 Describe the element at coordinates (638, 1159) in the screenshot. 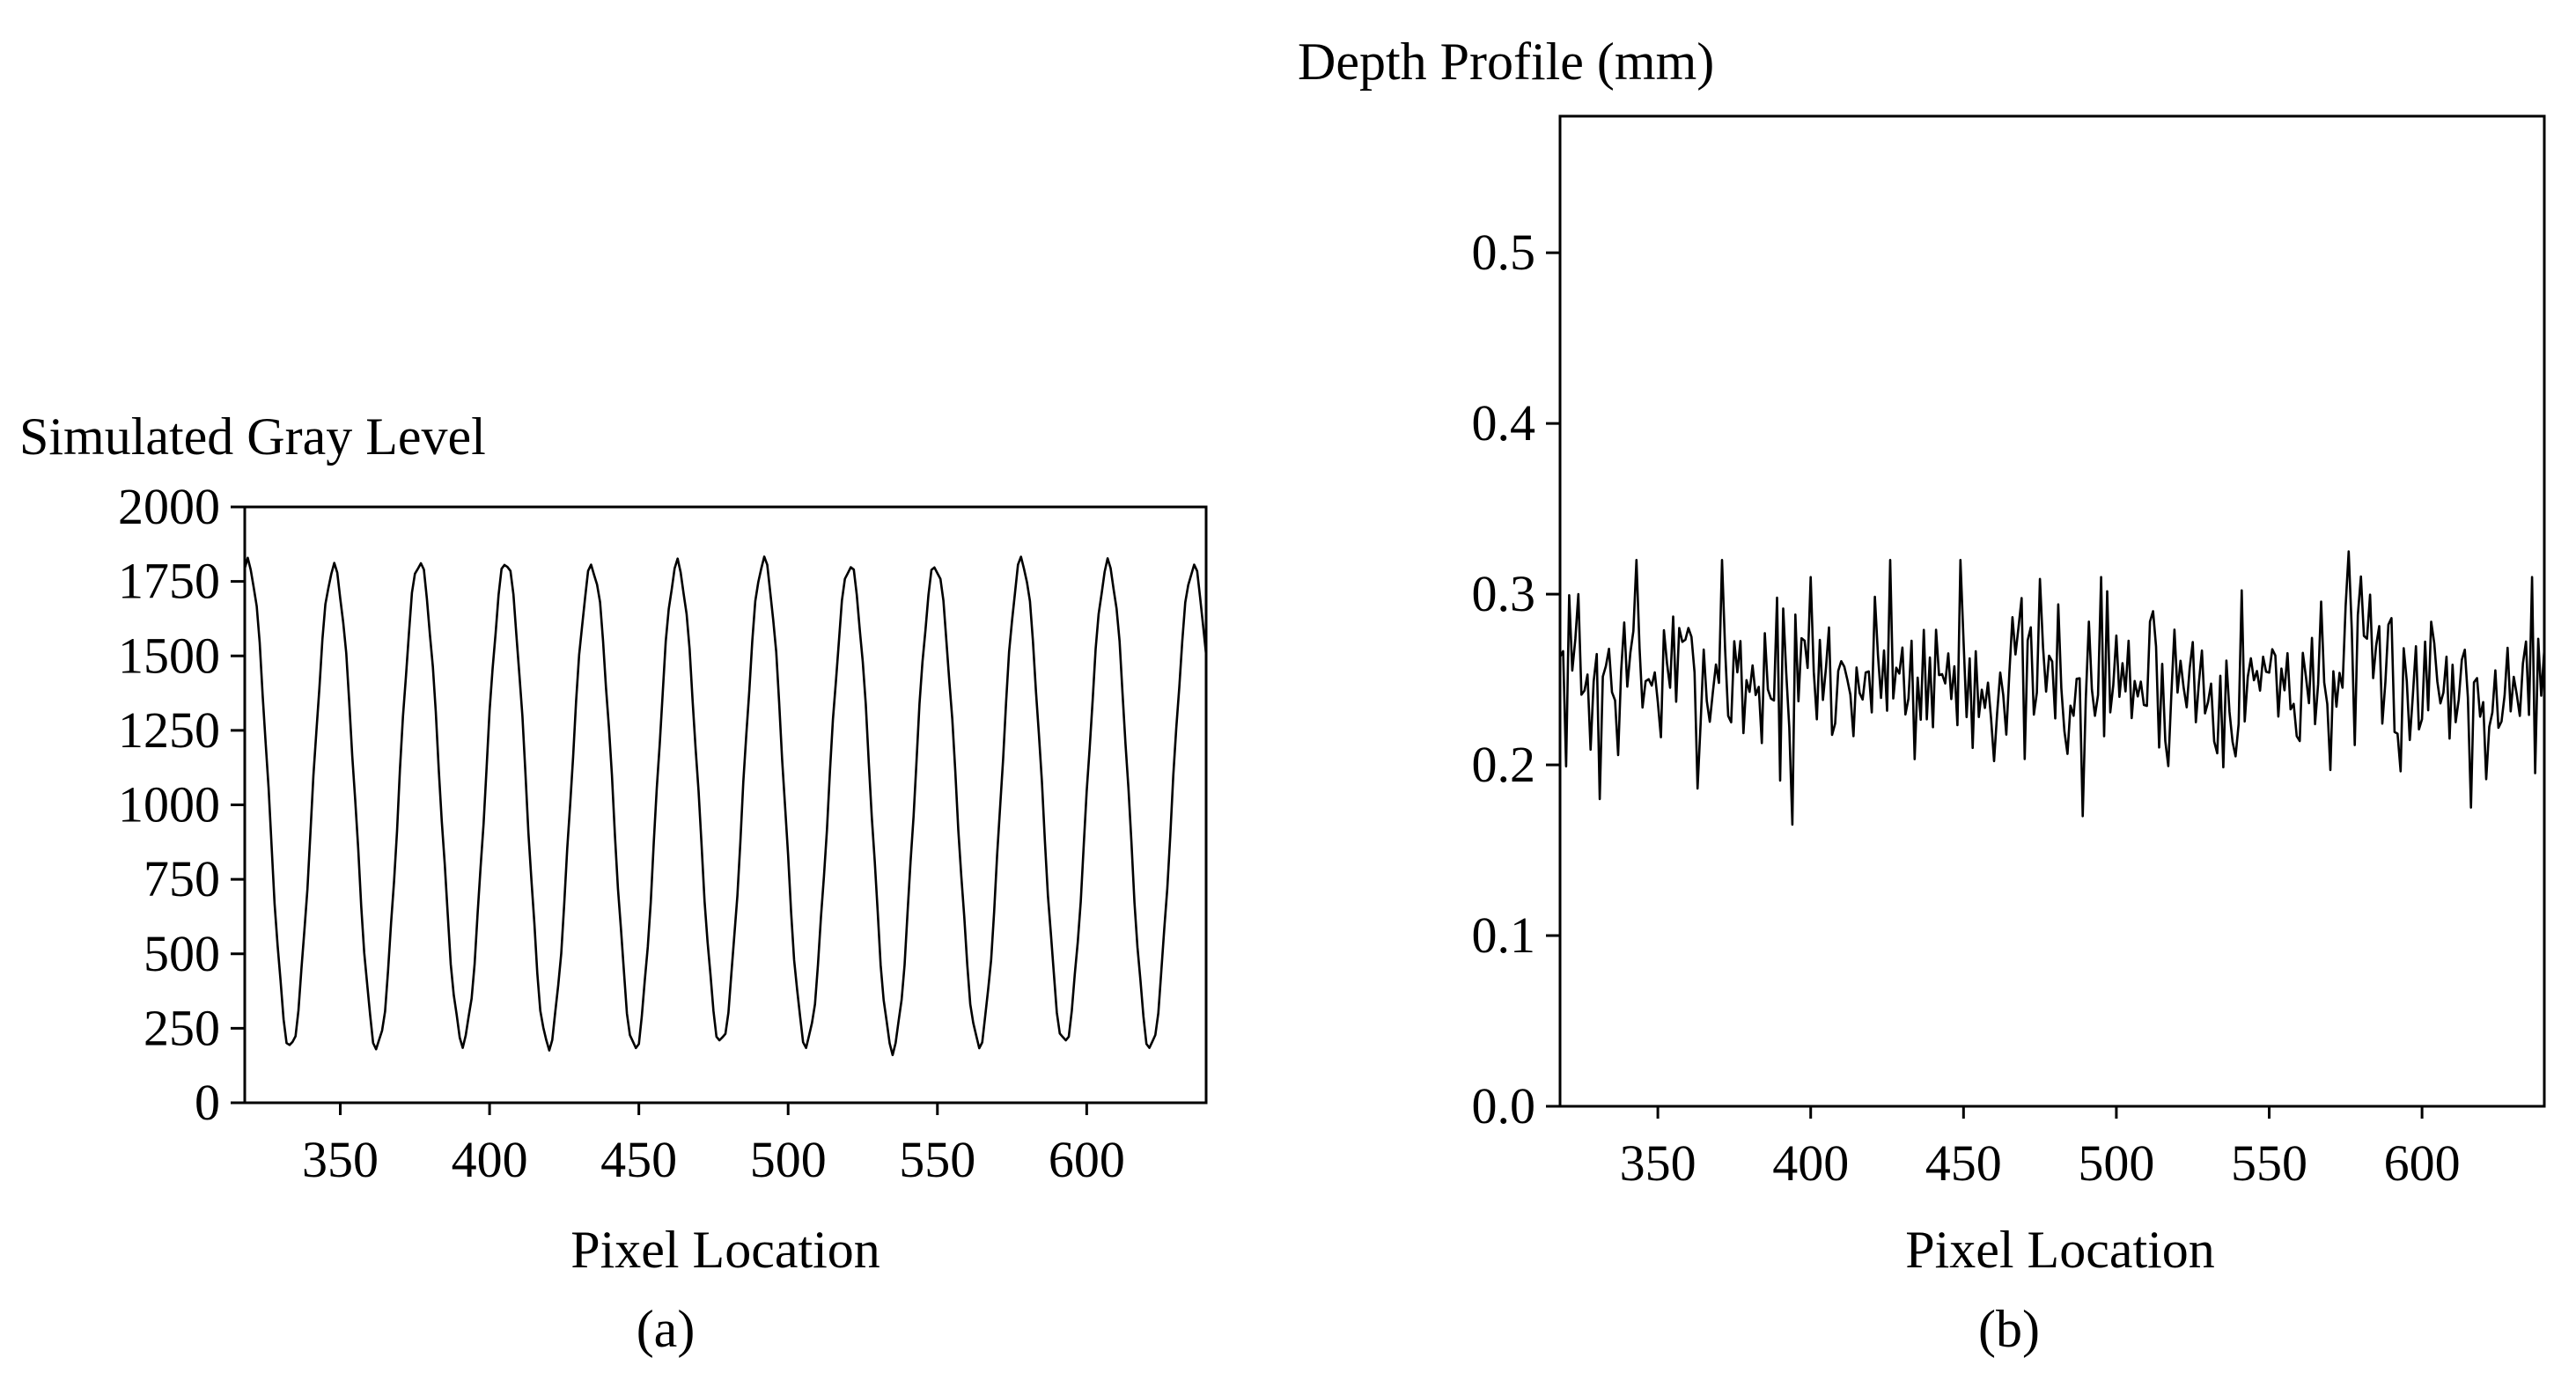

I see `panel-a-x-tick-label: 450` at that location.